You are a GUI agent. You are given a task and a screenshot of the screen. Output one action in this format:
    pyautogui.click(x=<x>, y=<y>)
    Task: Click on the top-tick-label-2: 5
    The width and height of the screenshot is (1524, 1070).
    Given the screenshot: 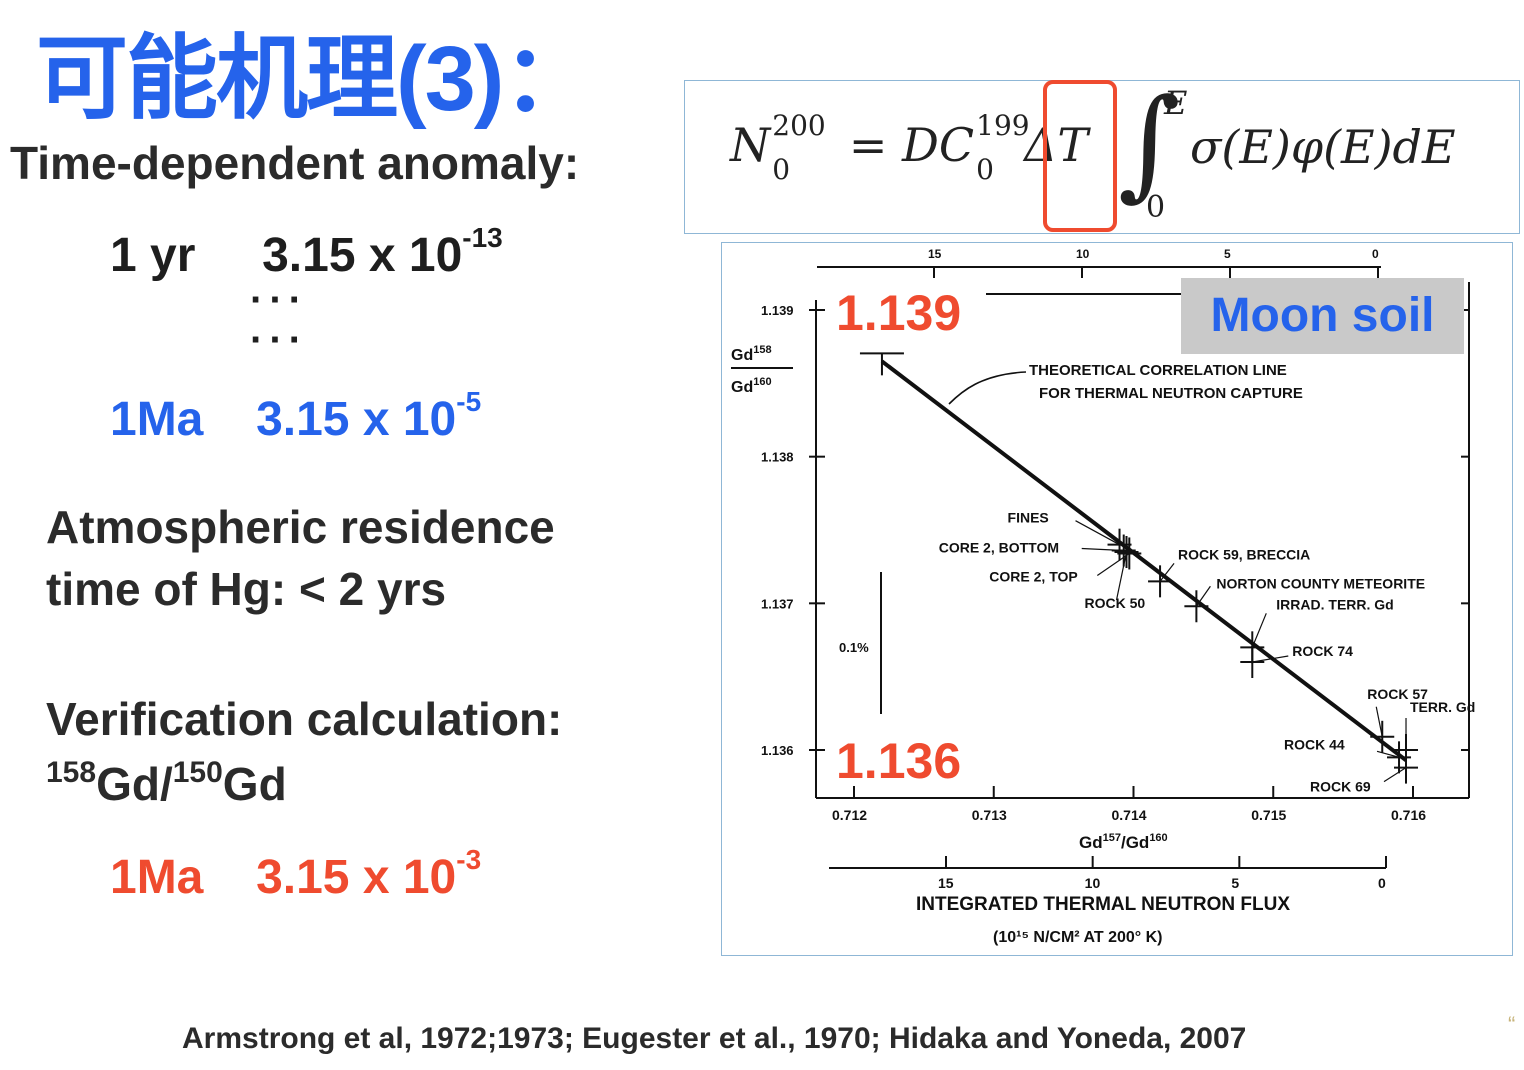 What is the action you would take?
    pyautogui.click(x=1227, y=254)
    